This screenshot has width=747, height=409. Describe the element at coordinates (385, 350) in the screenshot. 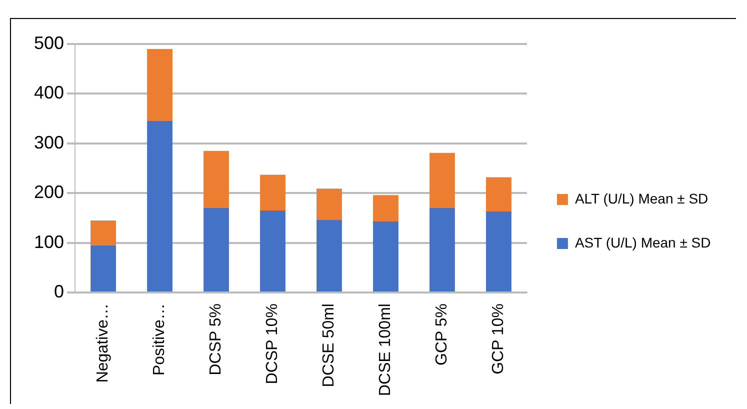

I see `x-tick-label: DCSE 100ml` at that location.